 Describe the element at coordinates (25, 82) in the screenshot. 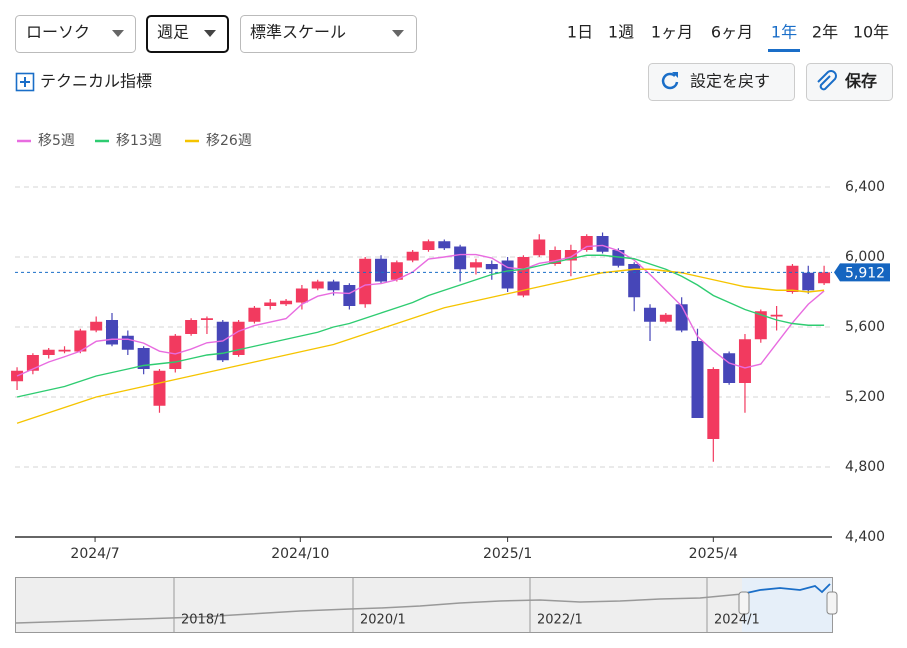

I see `technical-toggle` at that location.